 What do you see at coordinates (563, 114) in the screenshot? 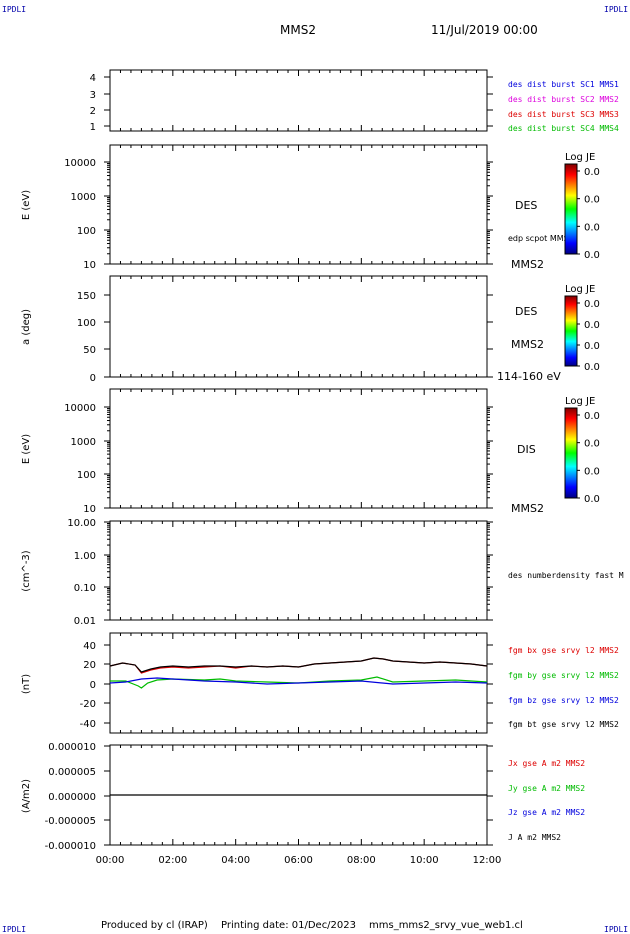
I see `legend-entry: des dist burst SC3 MMS3` at bounding box center [563, 114].